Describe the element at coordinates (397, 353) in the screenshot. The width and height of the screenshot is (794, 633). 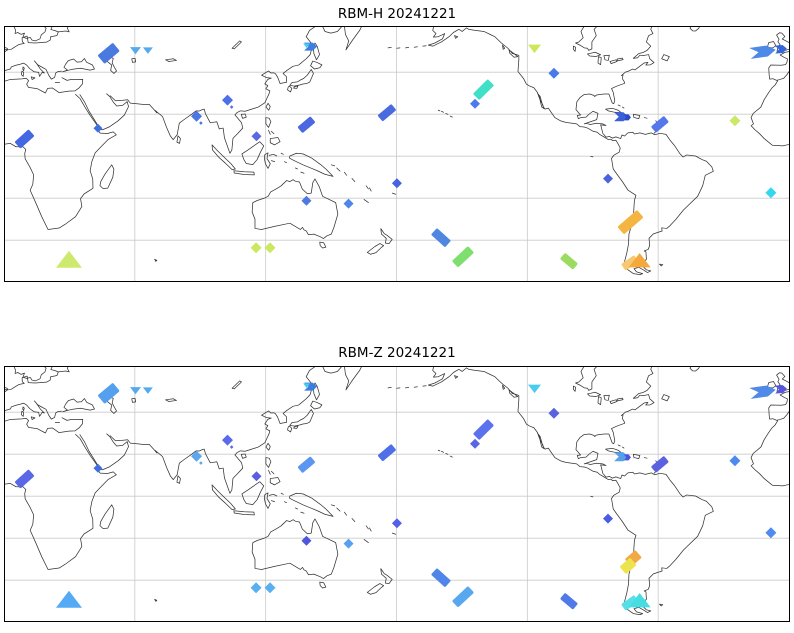
I see `panel-title-rbm-z: RBM-Z 20241221` at that location.